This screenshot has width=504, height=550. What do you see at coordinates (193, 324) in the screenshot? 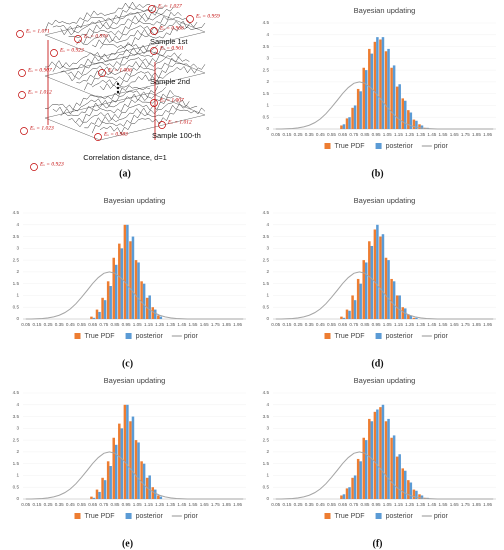
I see `x-tick-label: 1.55` at bounding box center [193, 324].